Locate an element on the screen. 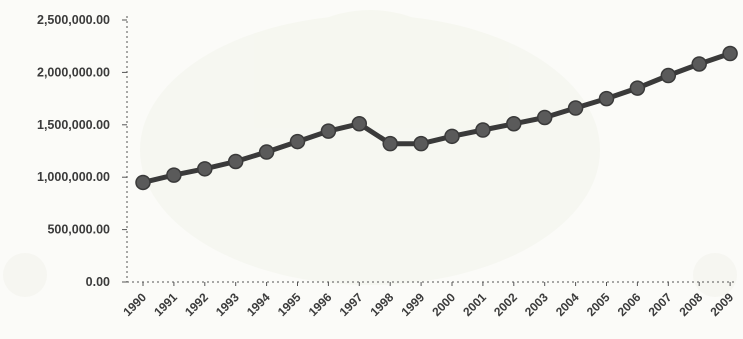 The width and height of the screenshot is (743, 339). x-tick-label: 1994 is located at coordinates (258, 304).